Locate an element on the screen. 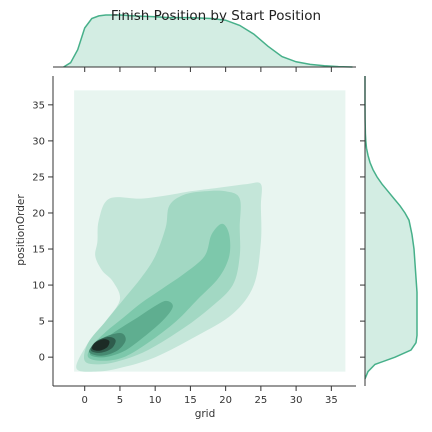 The height and width of the screenshot is (432, 432). y-axis-label: positionOrder is located at coordinates (21, 230).